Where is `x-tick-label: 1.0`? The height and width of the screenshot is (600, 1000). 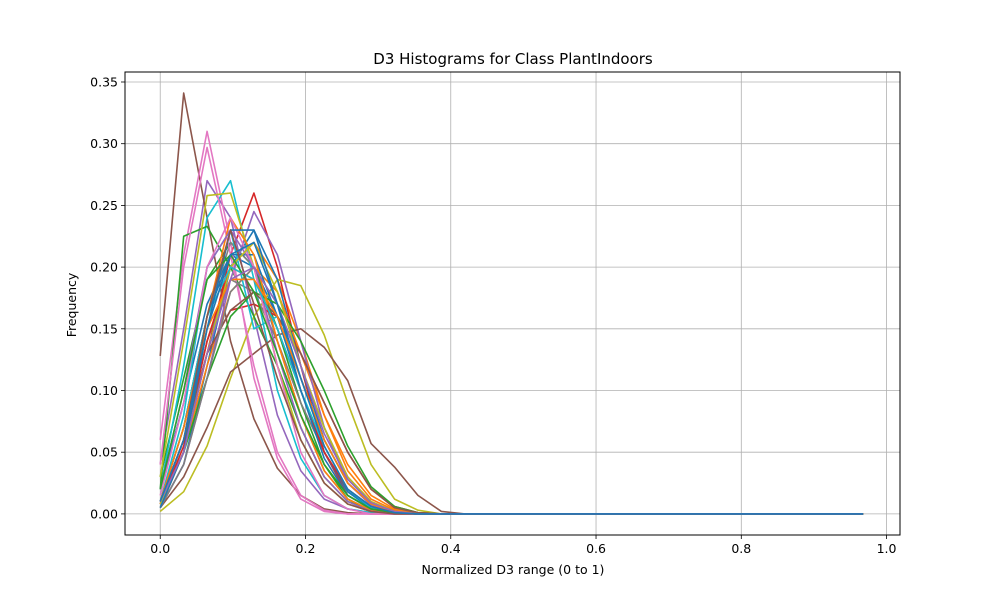 x-tick-label: 1.0 is located at coordinates (887, 548).